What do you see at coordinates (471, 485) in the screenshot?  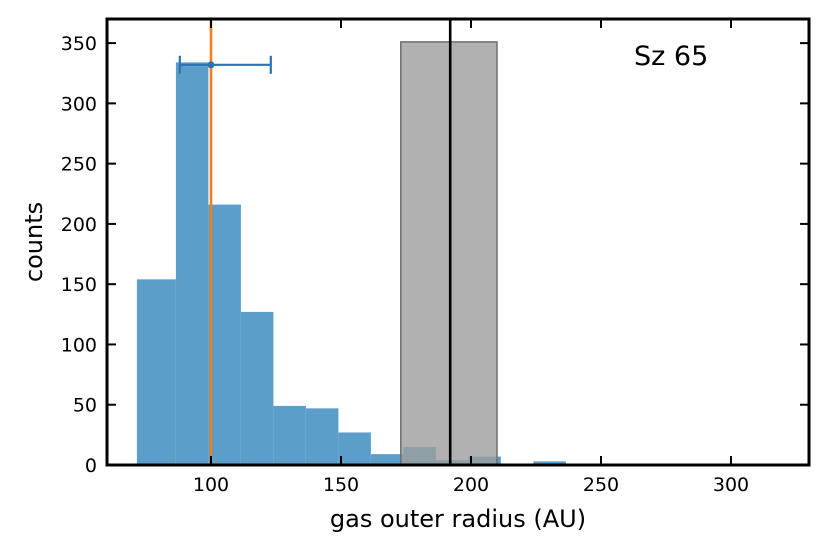 I see `x-tick-label: 200` at bounding box center [471, 485].